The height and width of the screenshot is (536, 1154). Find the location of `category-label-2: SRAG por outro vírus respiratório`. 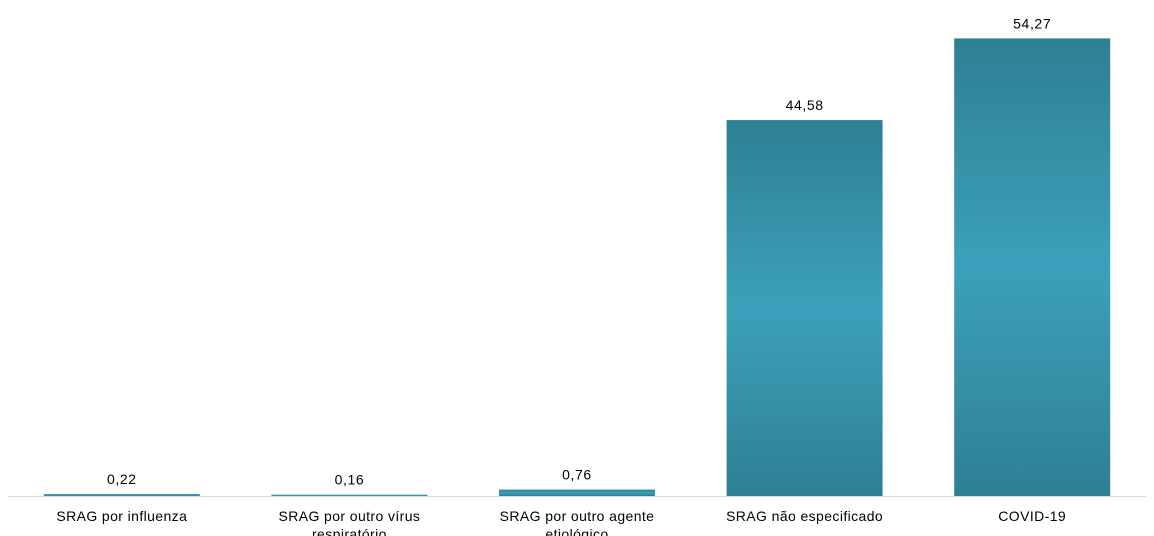

category-label-2: SRAG por outro vírus respiratório is located at coordinates (349, 522).